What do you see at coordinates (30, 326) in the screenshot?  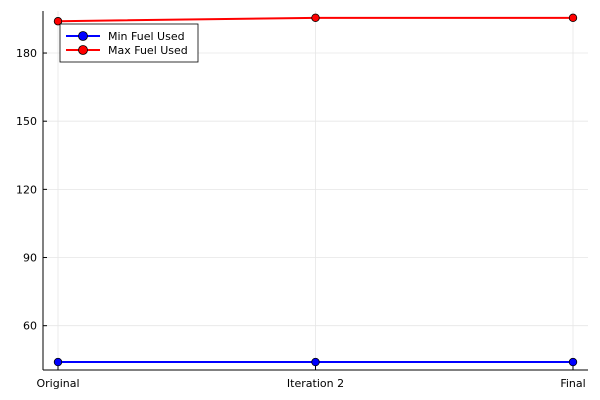 I see `y-tick-label: 60` at bounding box center [30, 326].